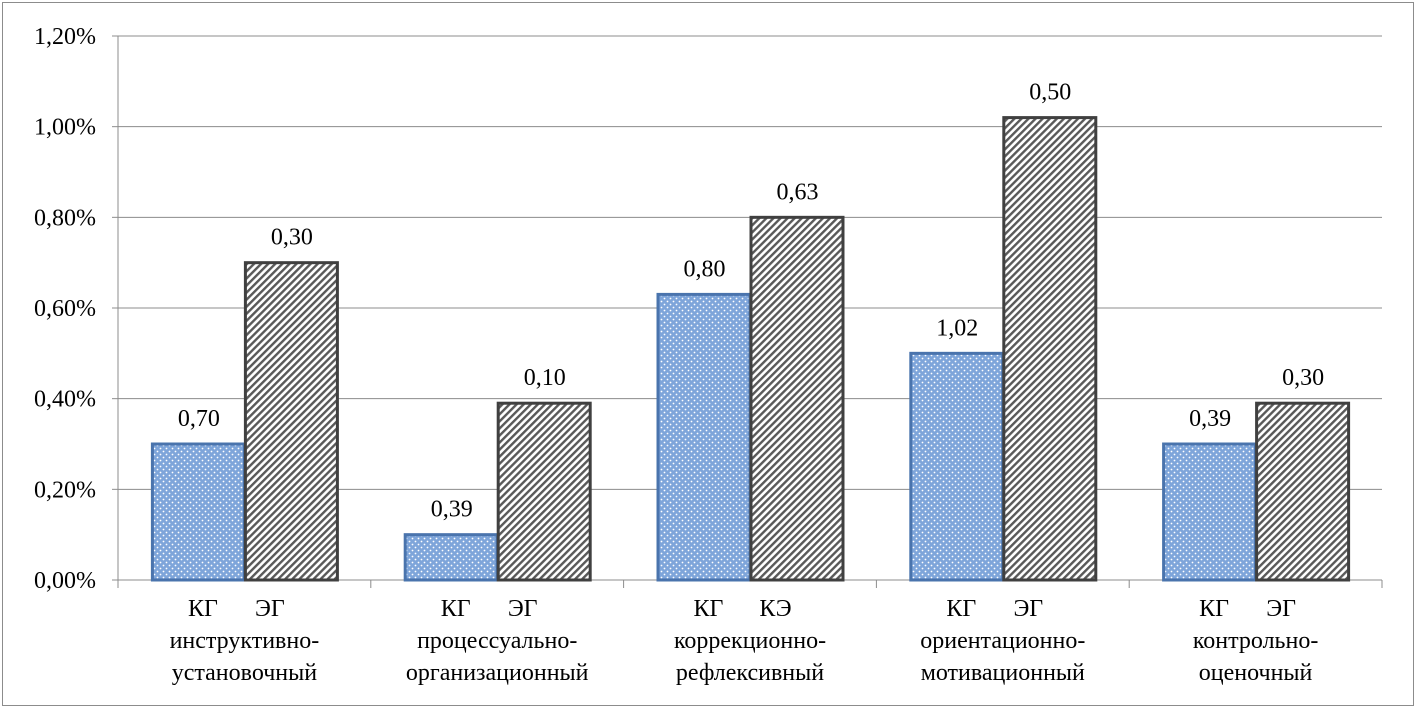  Describe the element at coordinates (199, 419) in the screenshot. I see `data-label-kg: 0,70` at that location.